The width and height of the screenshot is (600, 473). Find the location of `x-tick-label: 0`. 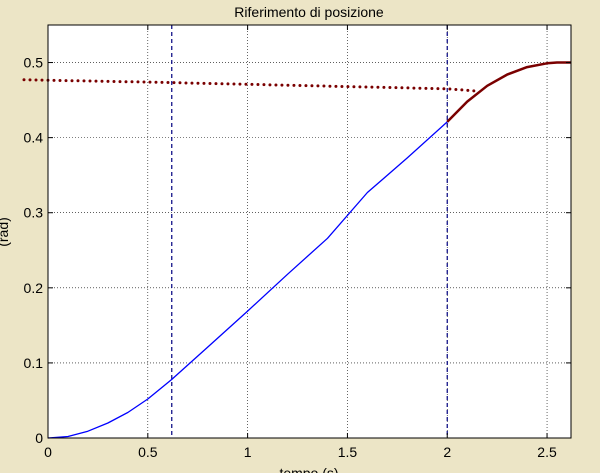

x-tick-label: 0 is located at coordinates (48, 452).